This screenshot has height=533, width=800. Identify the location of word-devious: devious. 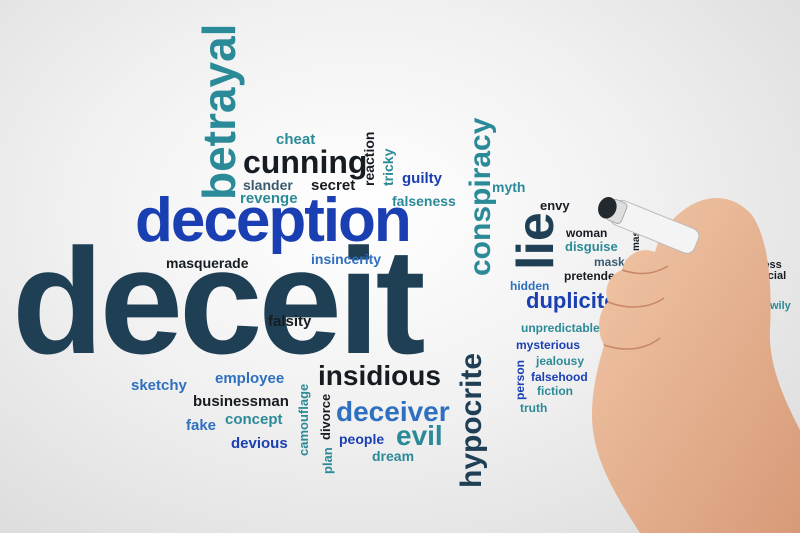
(259, 443).